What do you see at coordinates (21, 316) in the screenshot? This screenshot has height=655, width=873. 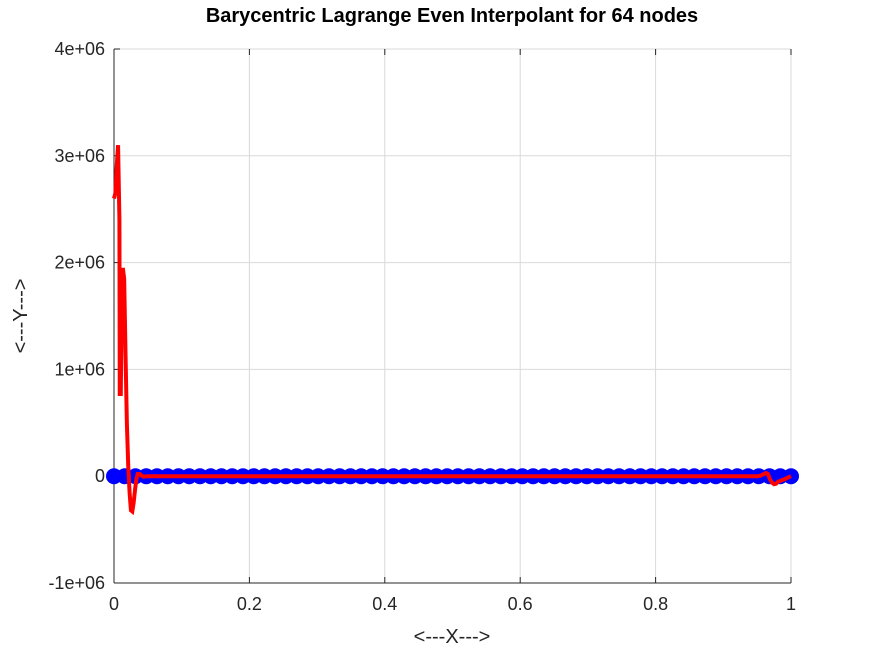 I see `y-axis-label: <---Y--->` at bounding box center [21, 316].